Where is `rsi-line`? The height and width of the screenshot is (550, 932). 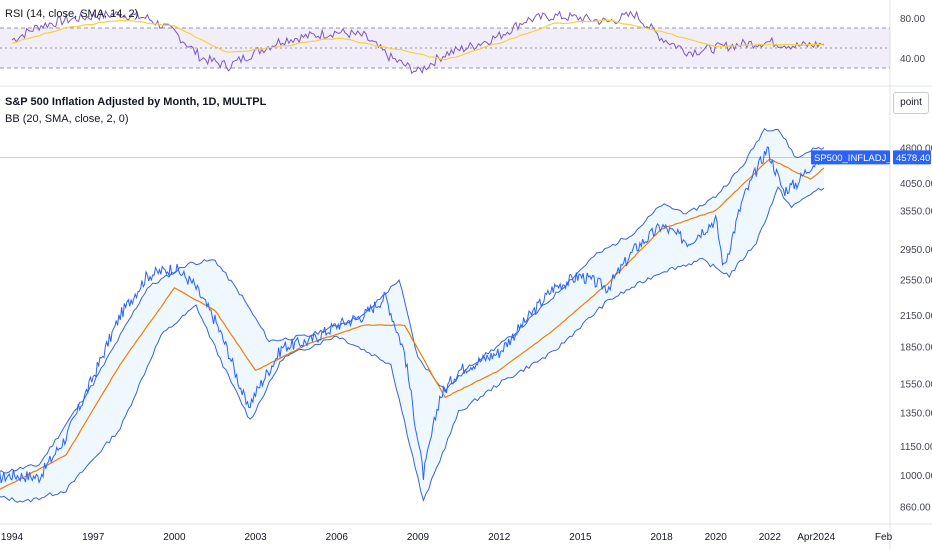 rsi-line is located at coordinates (418, 42).